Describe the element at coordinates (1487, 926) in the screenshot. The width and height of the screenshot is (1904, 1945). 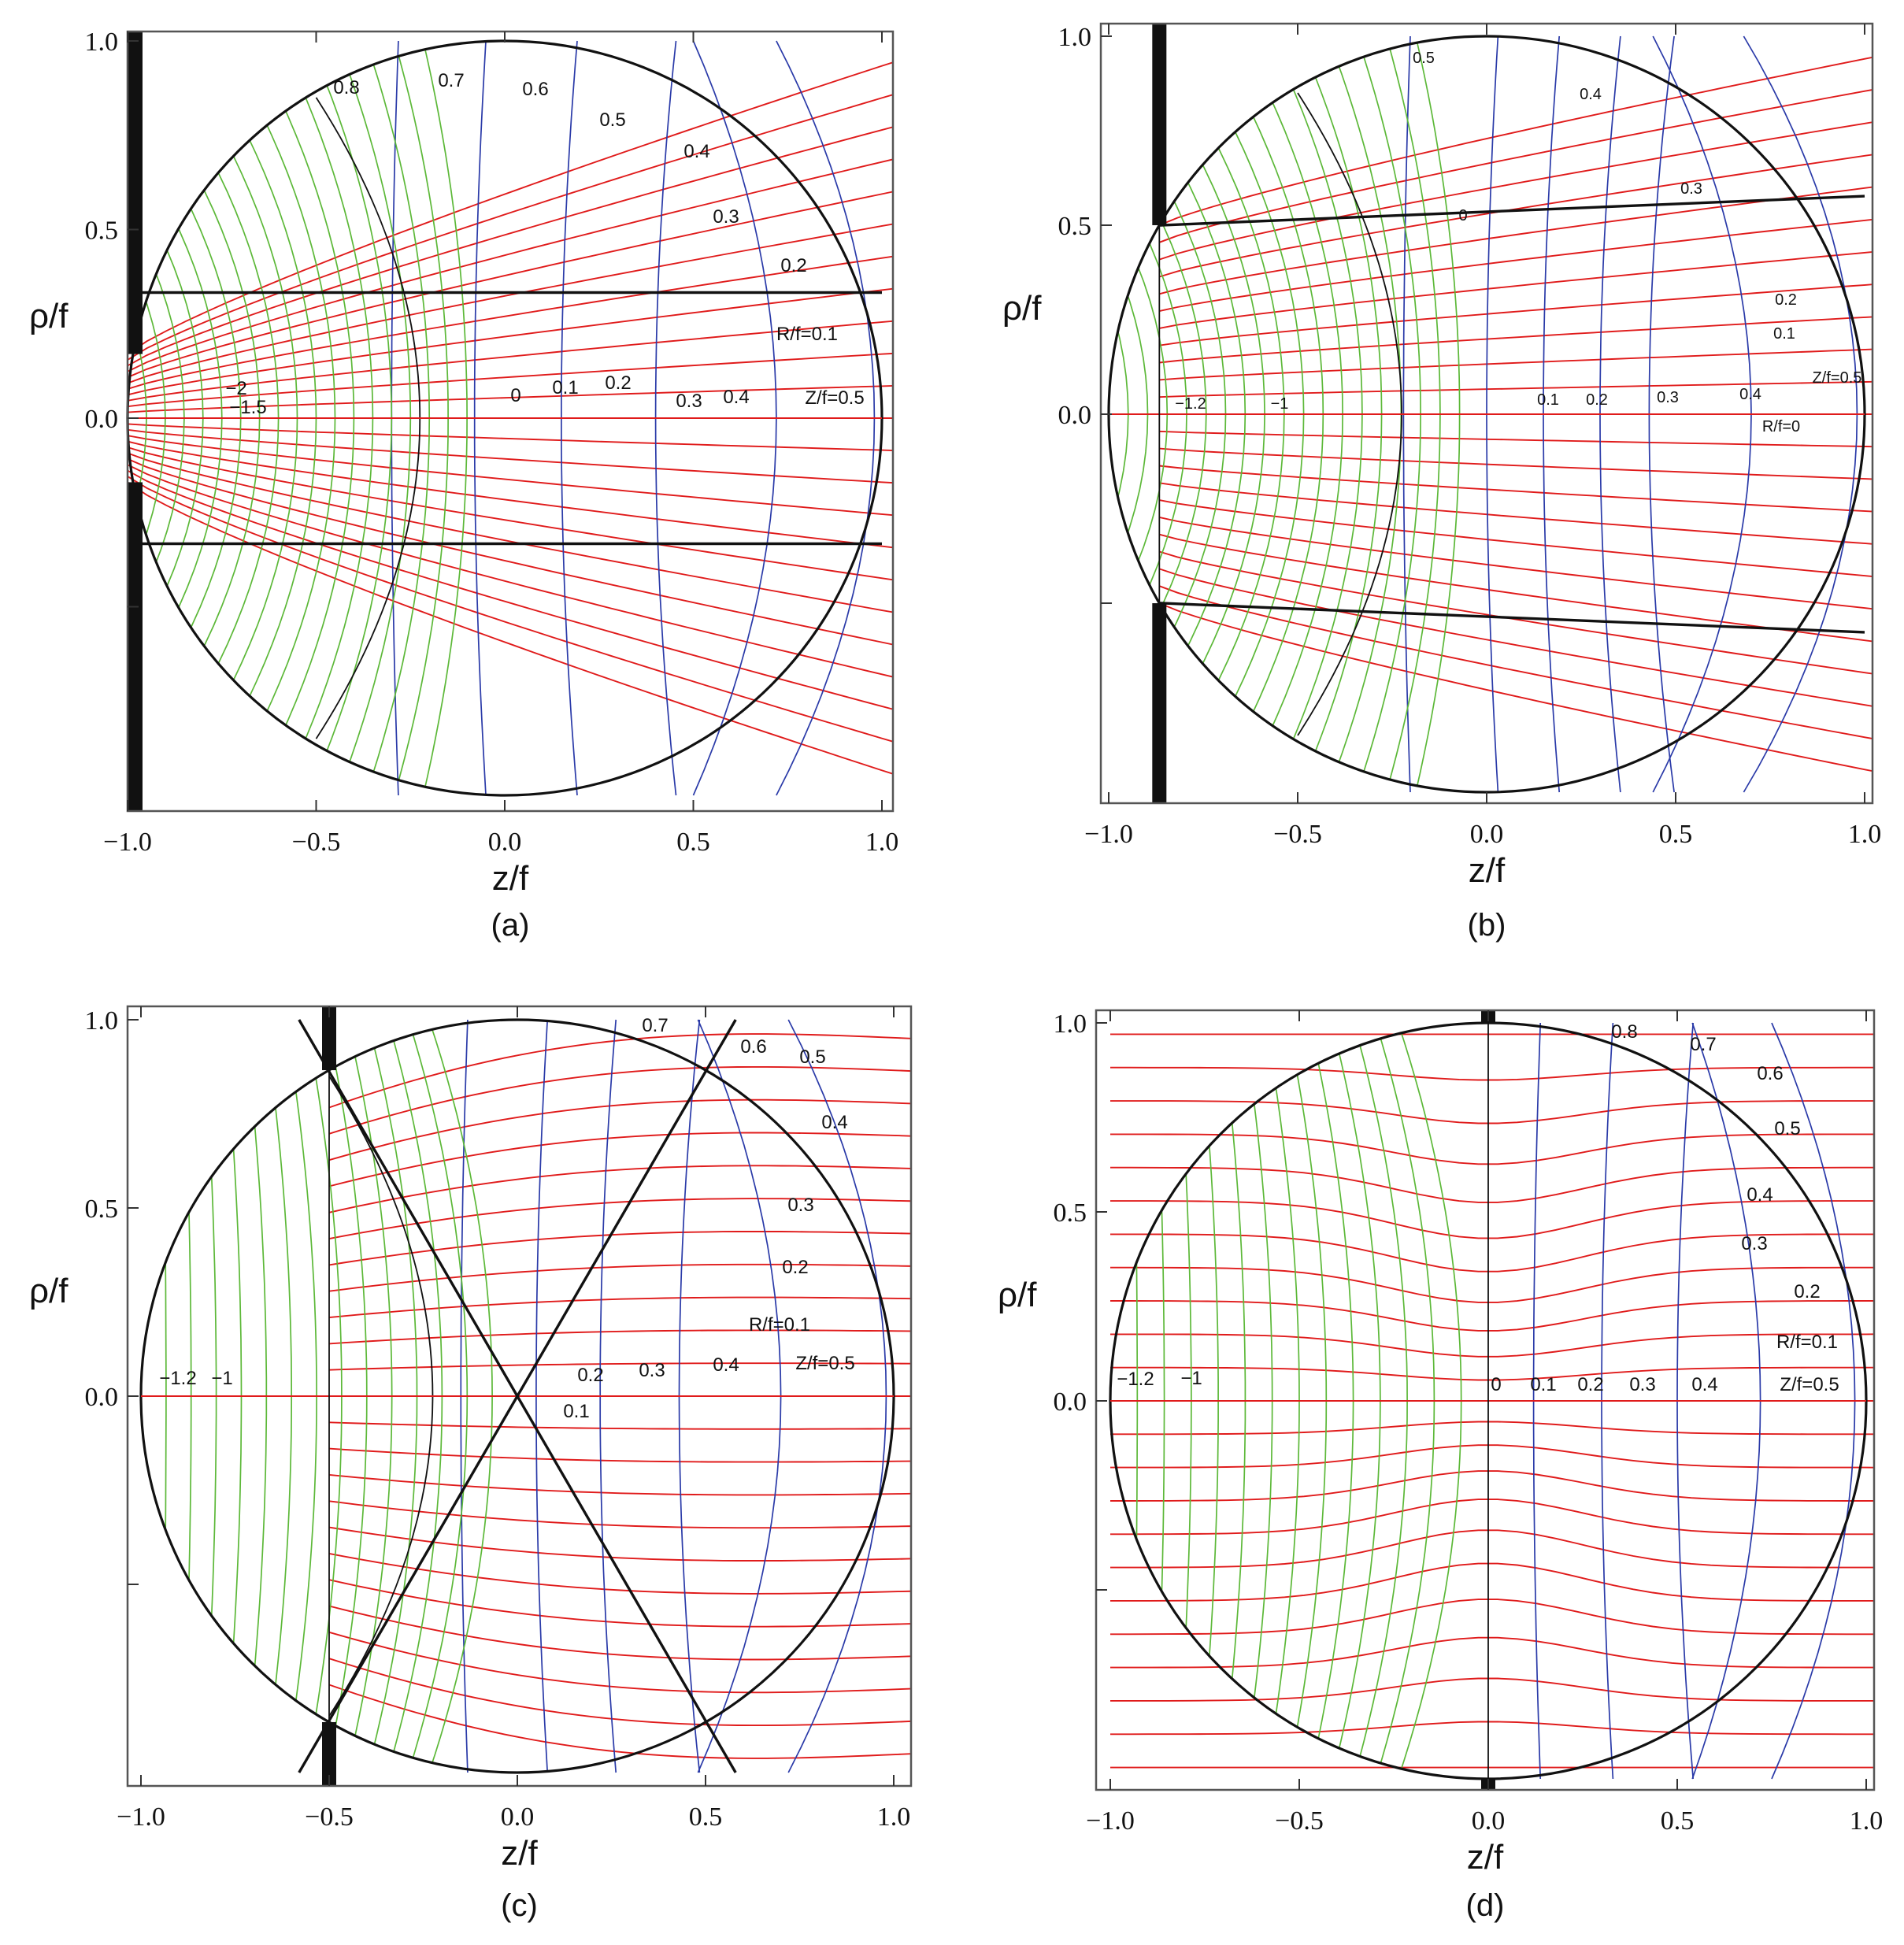
I see `panel-caption: (b)` at that location.